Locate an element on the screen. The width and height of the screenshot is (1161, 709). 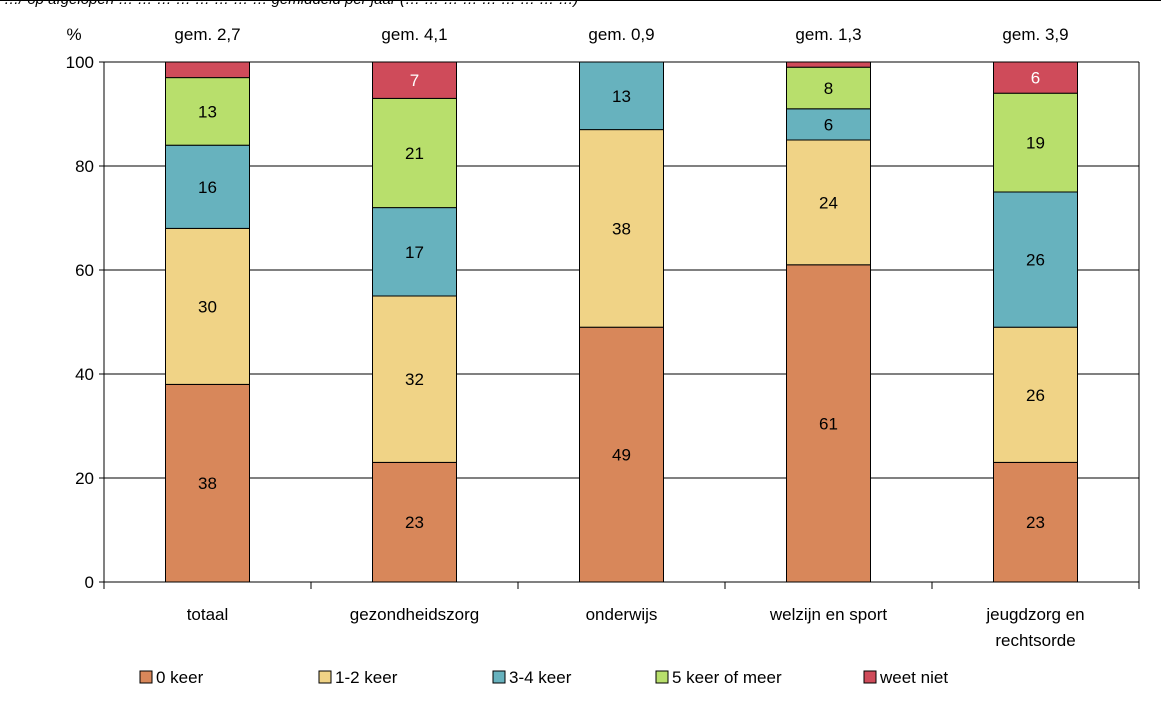
legend-item: 1-2 keer is located at coordinates (358, 677).